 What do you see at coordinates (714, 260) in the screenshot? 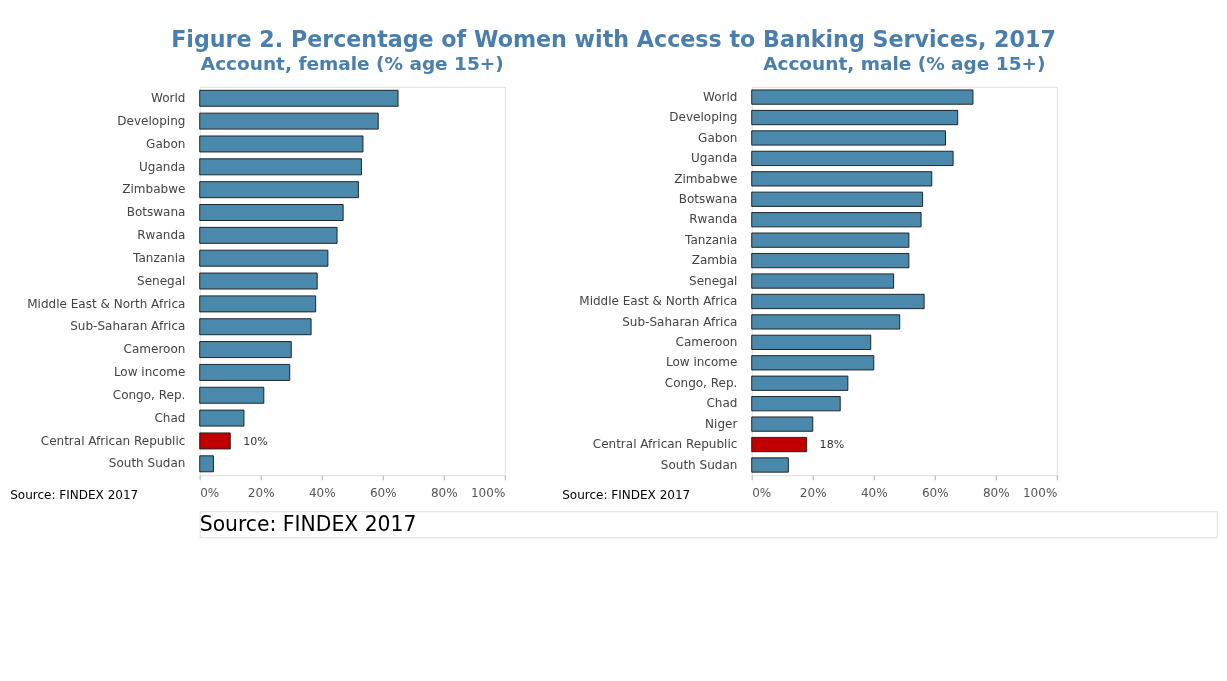
I see `y-tick-label: Zambia` at bounding box center [714, 260].